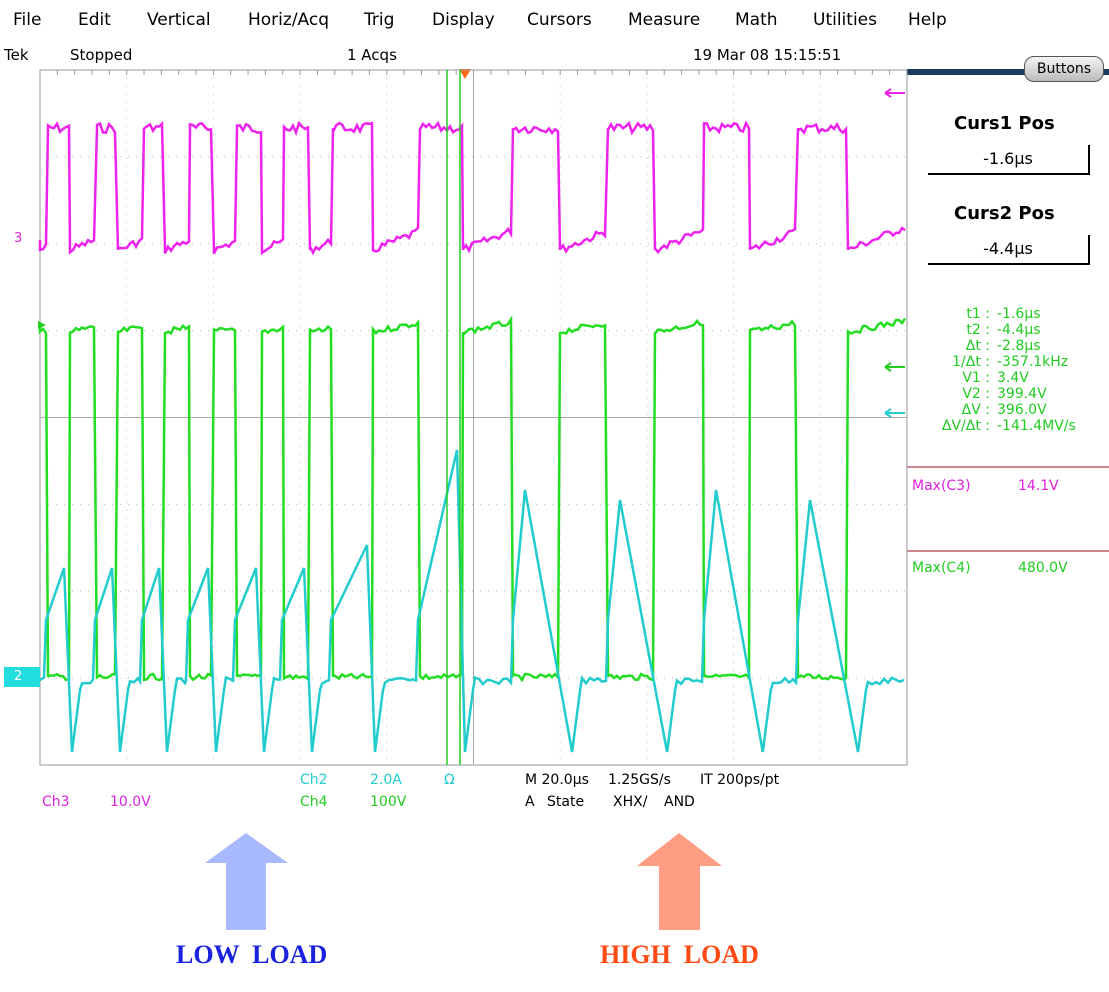 This screenshot has width=1109, height=992. I want to click on menu-item: Utilities, so click(845, 20).